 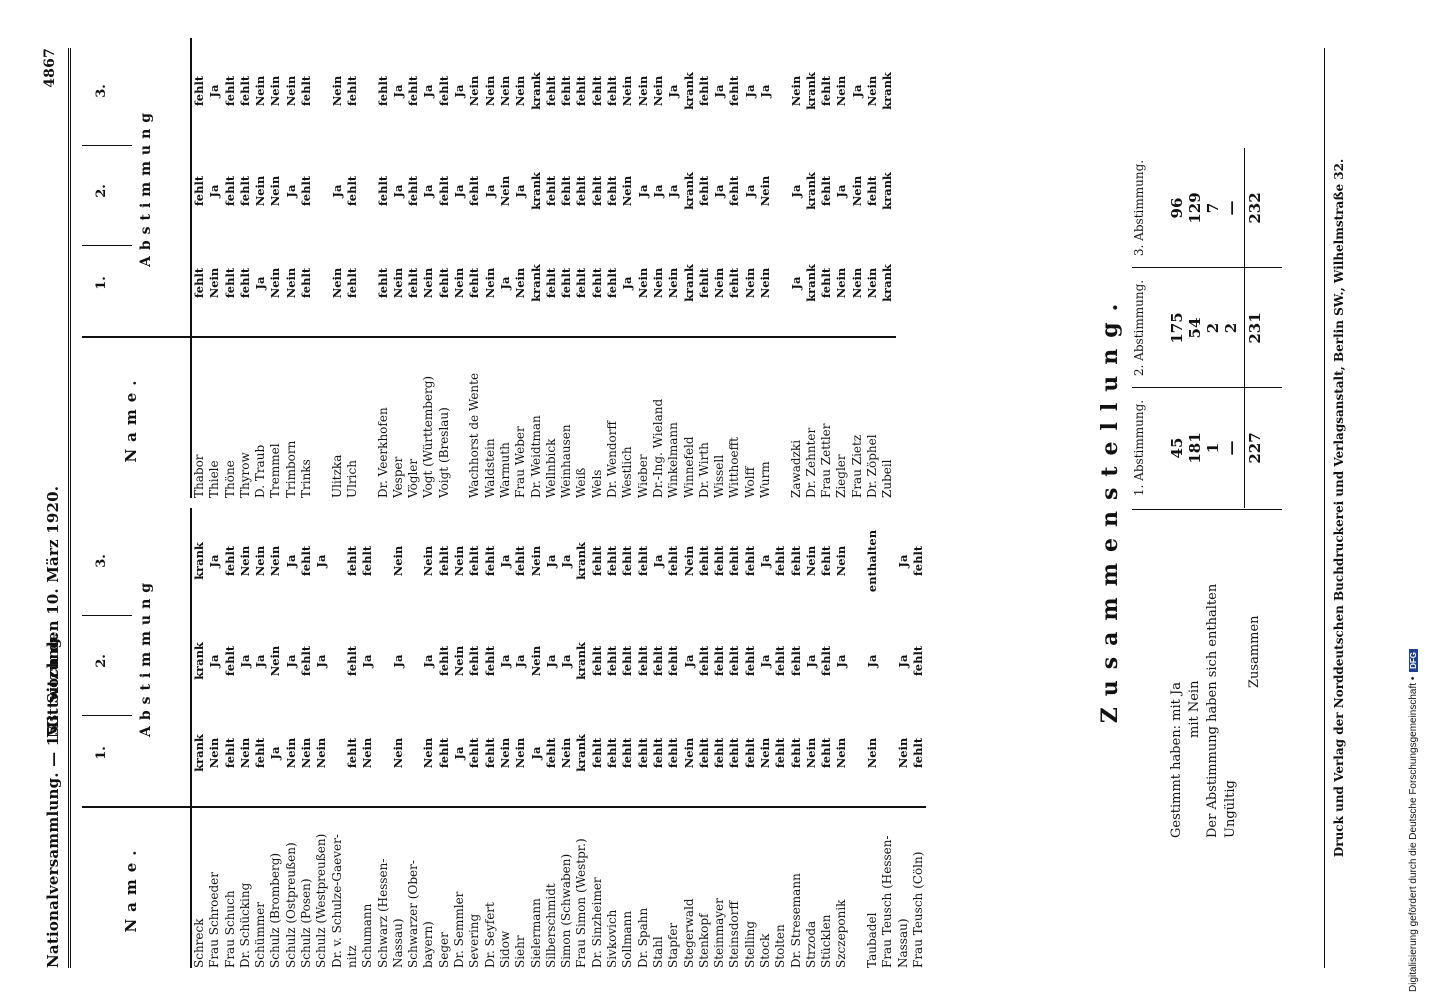 I want to click on table-row: Szczeponik Nein Ja Nein, so click(x=841, y=738).